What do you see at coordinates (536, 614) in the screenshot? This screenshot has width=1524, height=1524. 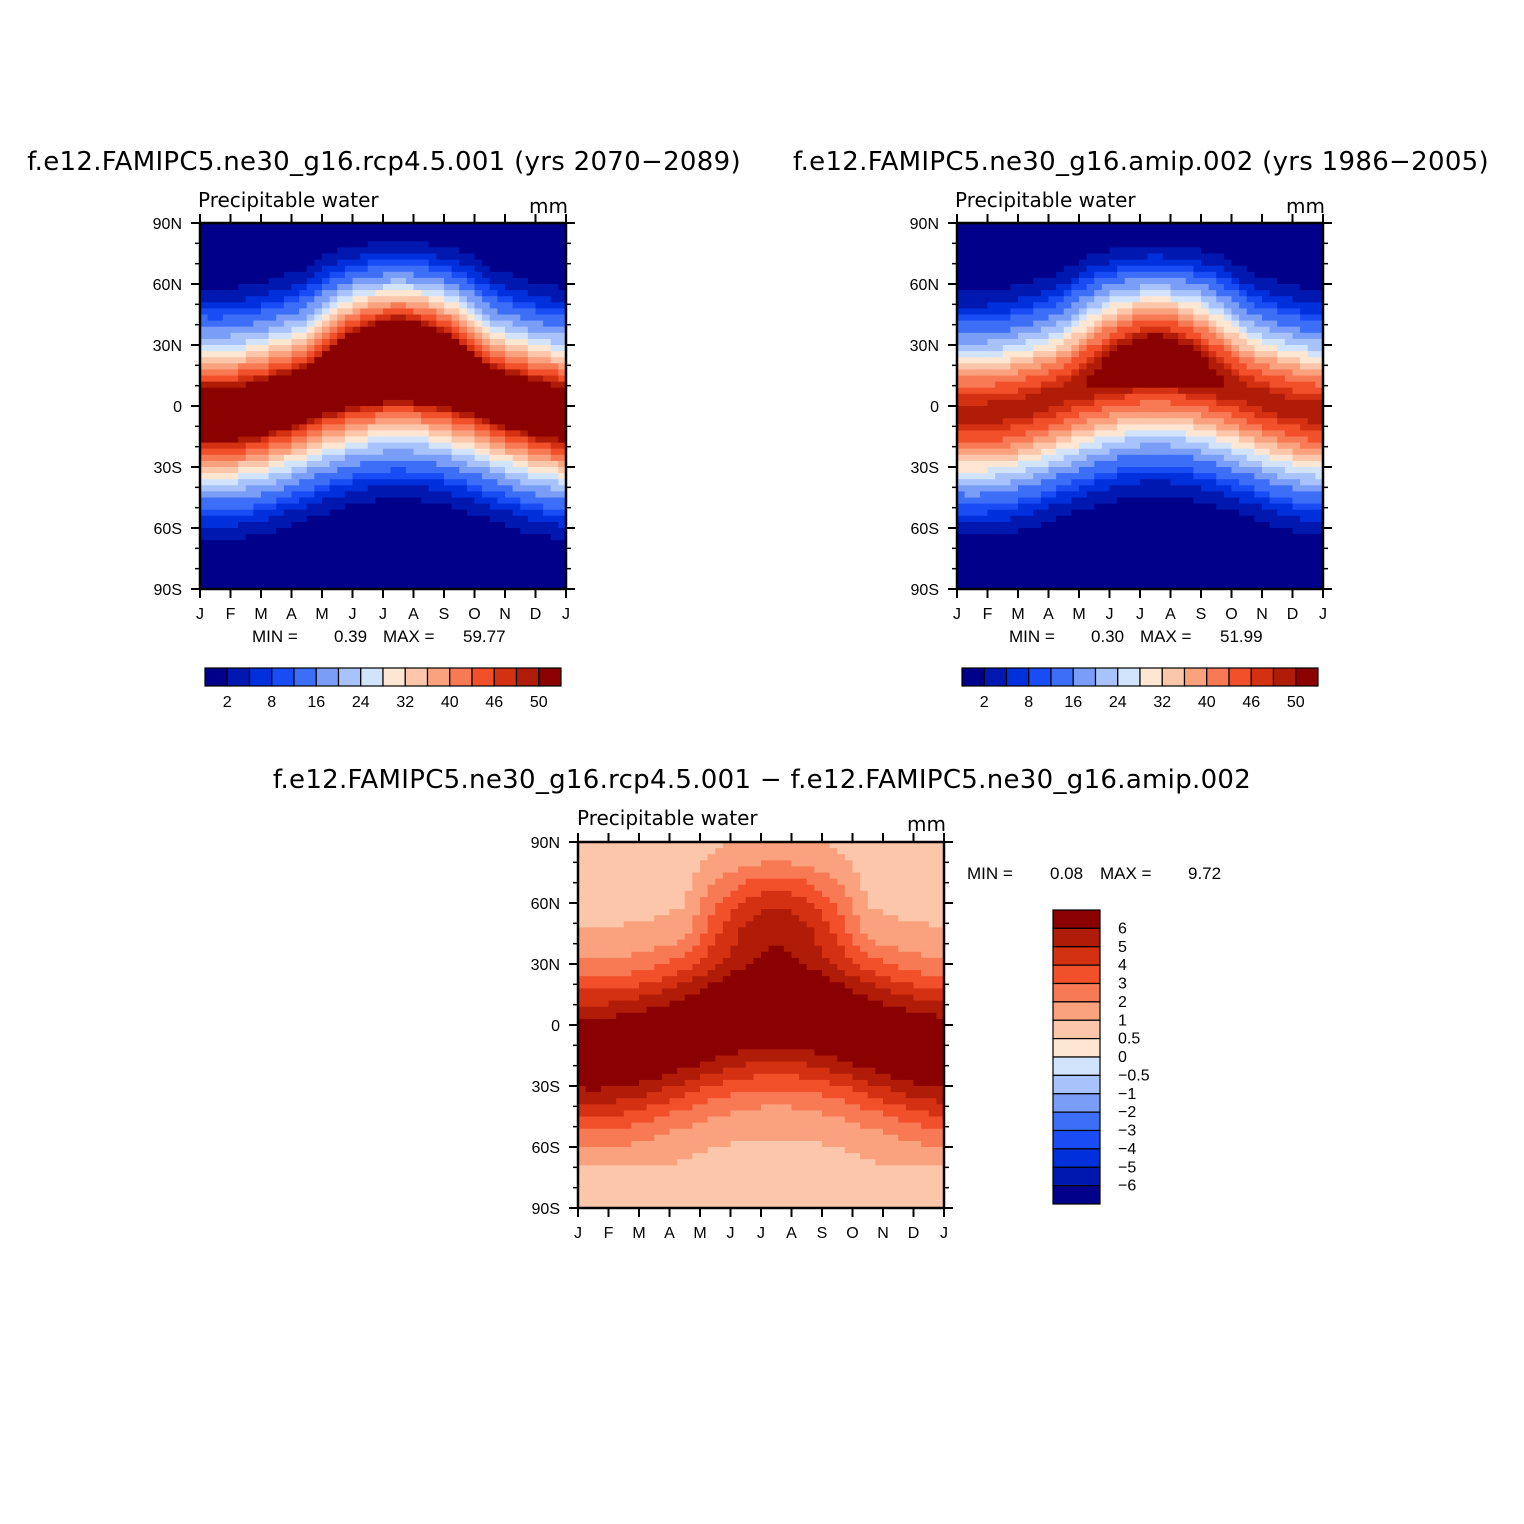 I see `x-tick-label: D` at bounding box center [536, 614].